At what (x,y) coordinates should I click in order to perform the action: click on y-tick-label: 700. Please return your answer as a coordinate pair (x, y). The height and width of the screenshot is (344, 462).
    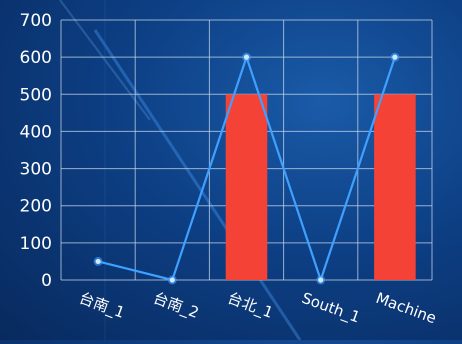
    Looking at the image, I should click on (36, 21).